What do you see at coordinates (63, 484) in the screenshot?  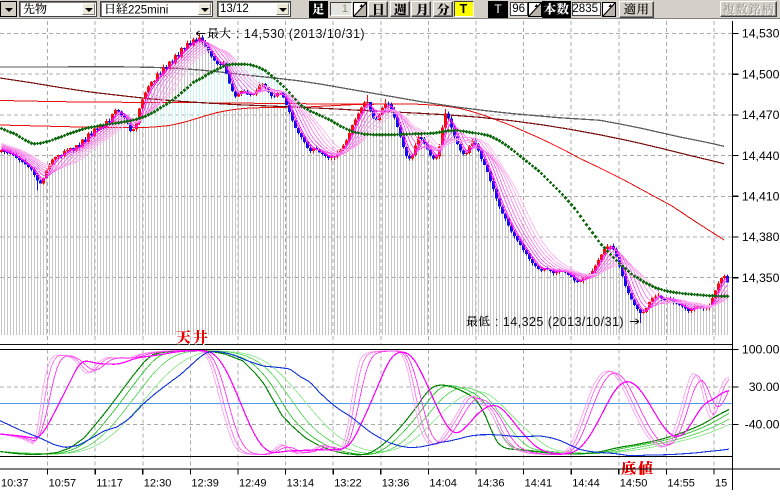 I see `svg-text: 10:57` at bounding box center [63, 484].